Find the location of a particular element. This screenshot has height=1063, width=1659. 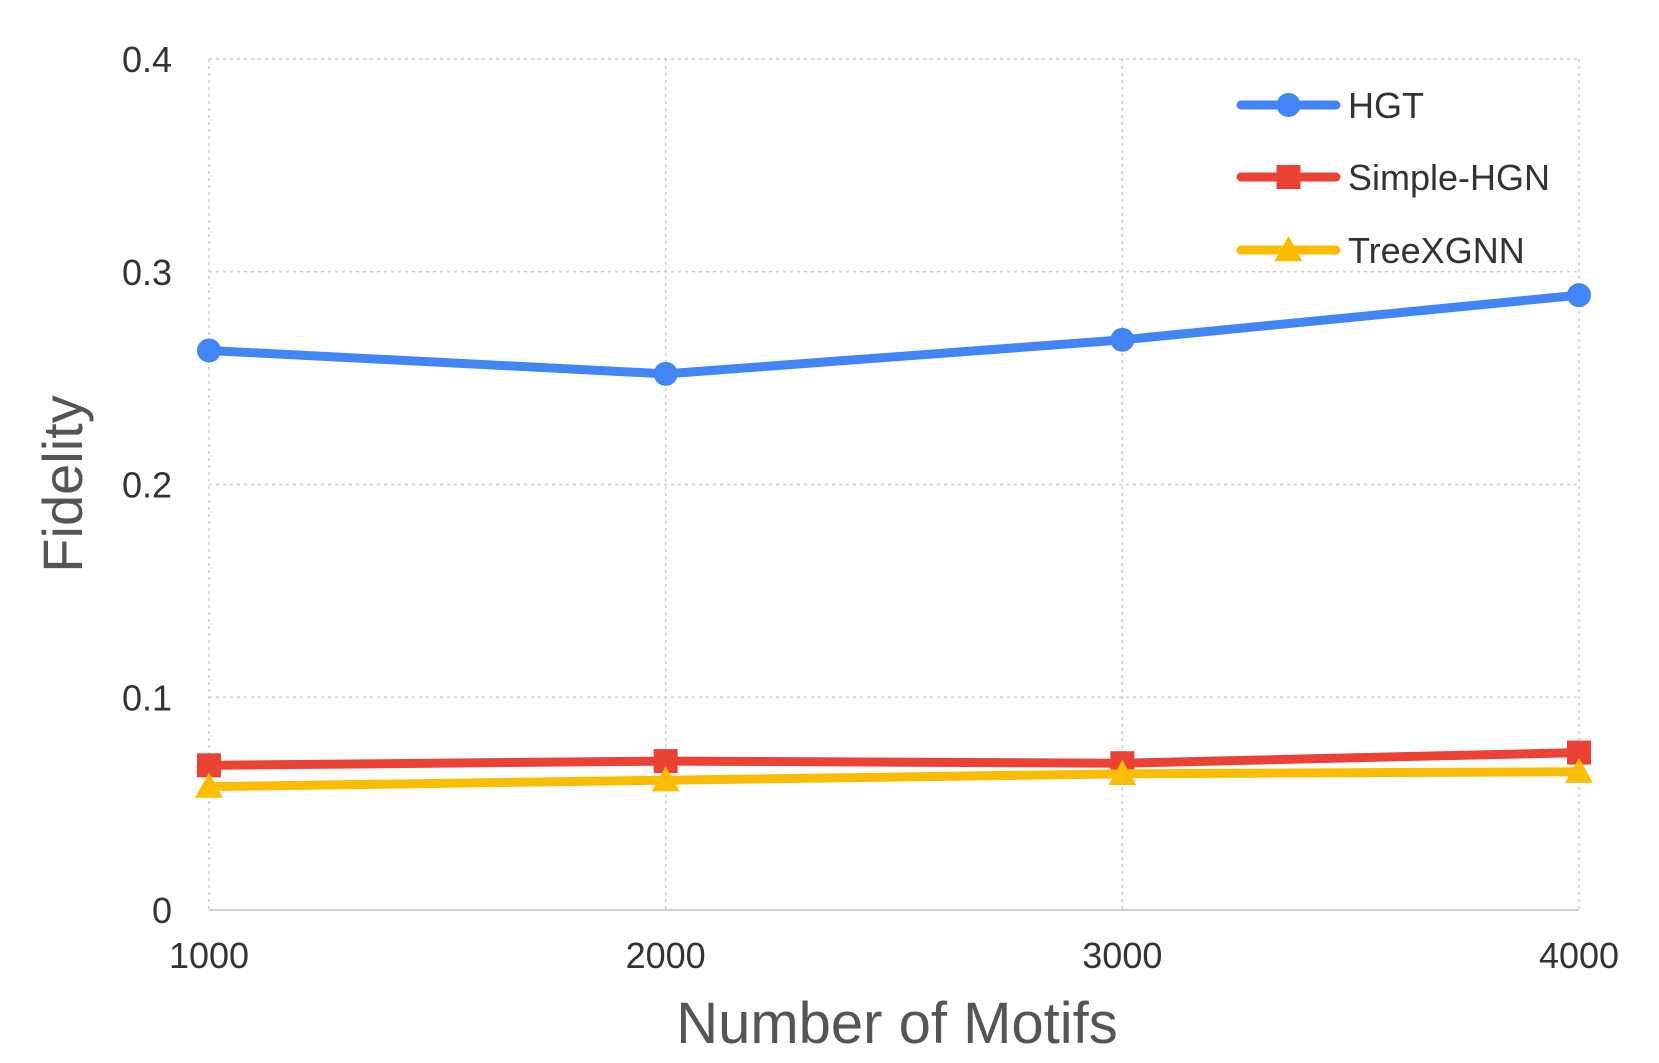

x-tick-label: 1000 is located at coordinates (209, 955).